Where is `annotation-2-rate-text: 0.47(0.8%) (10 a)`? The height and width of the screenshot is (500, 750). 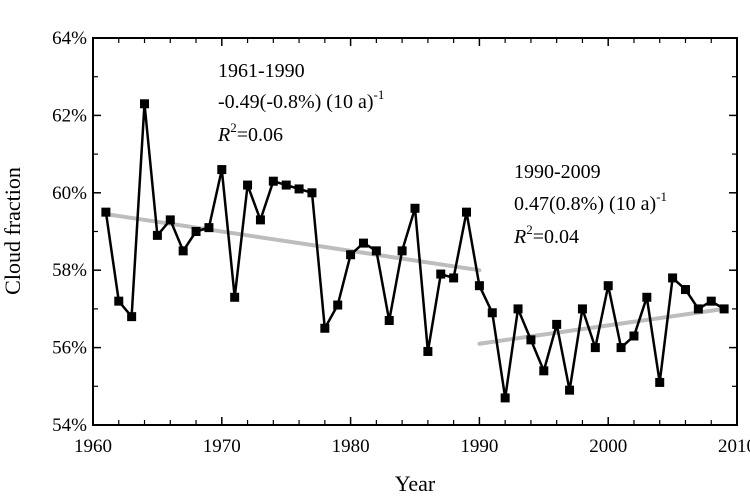 annotation-2-rate-text: 0.47(0.8%) (10 a) is located at coordinates (585, 204).